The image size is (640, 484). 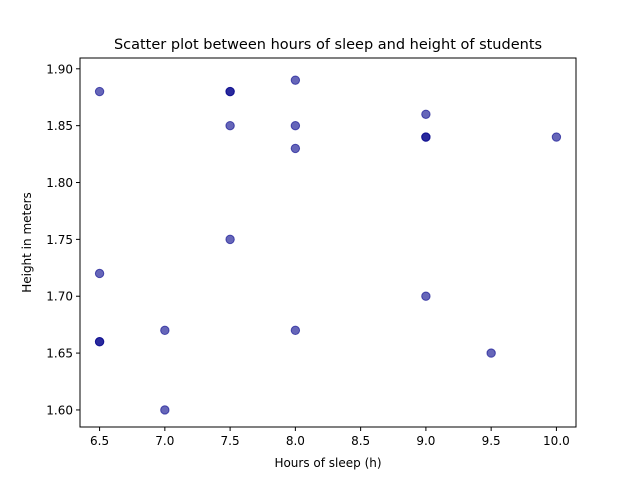 What do you see at coordinates (59, 240) in the screenshot?
I see `y-tick-label: 1.75` at bounding box center [59, 240].